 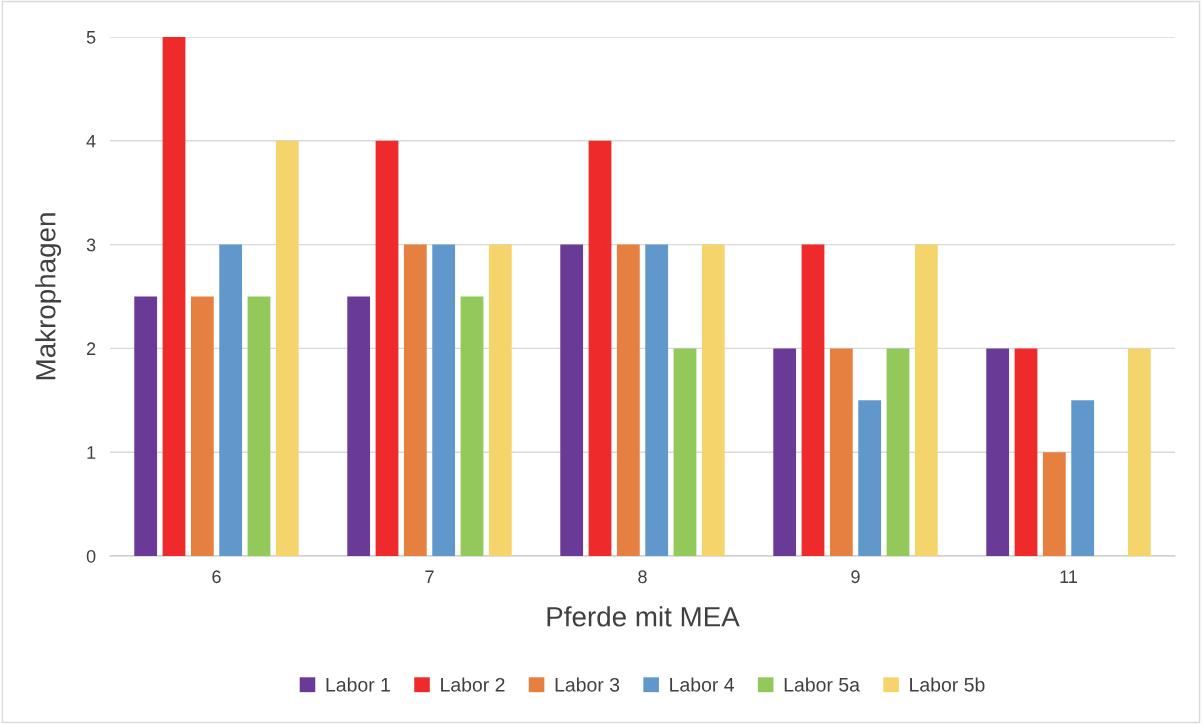 I want to click on y-tick-label: 0, so click(x=91, y=556).